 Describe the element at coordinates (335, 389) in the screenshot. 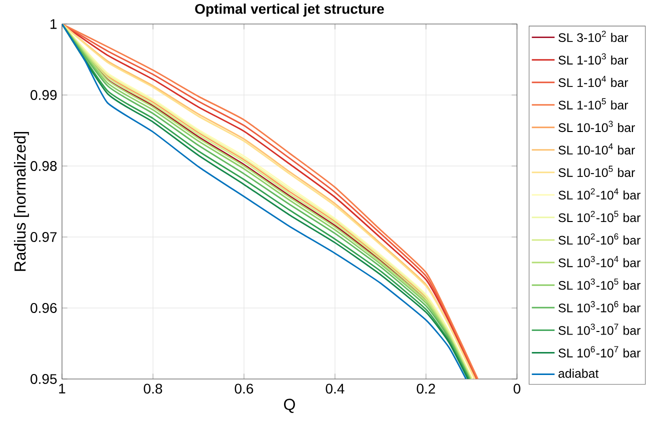

I see `x-tick-label: 0.4` at that location.